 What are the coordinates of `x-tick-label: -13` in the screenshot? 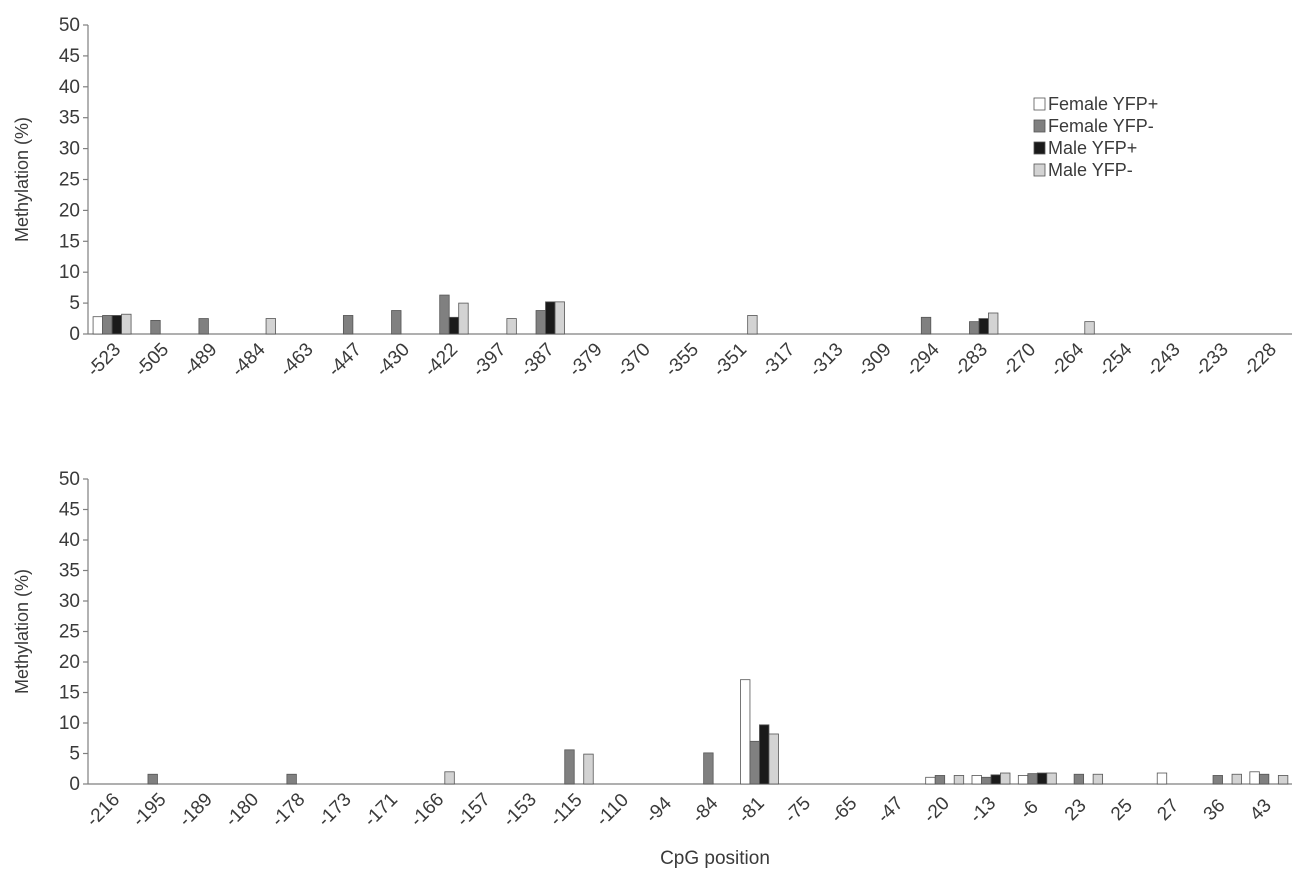 It's located at (983, 810).